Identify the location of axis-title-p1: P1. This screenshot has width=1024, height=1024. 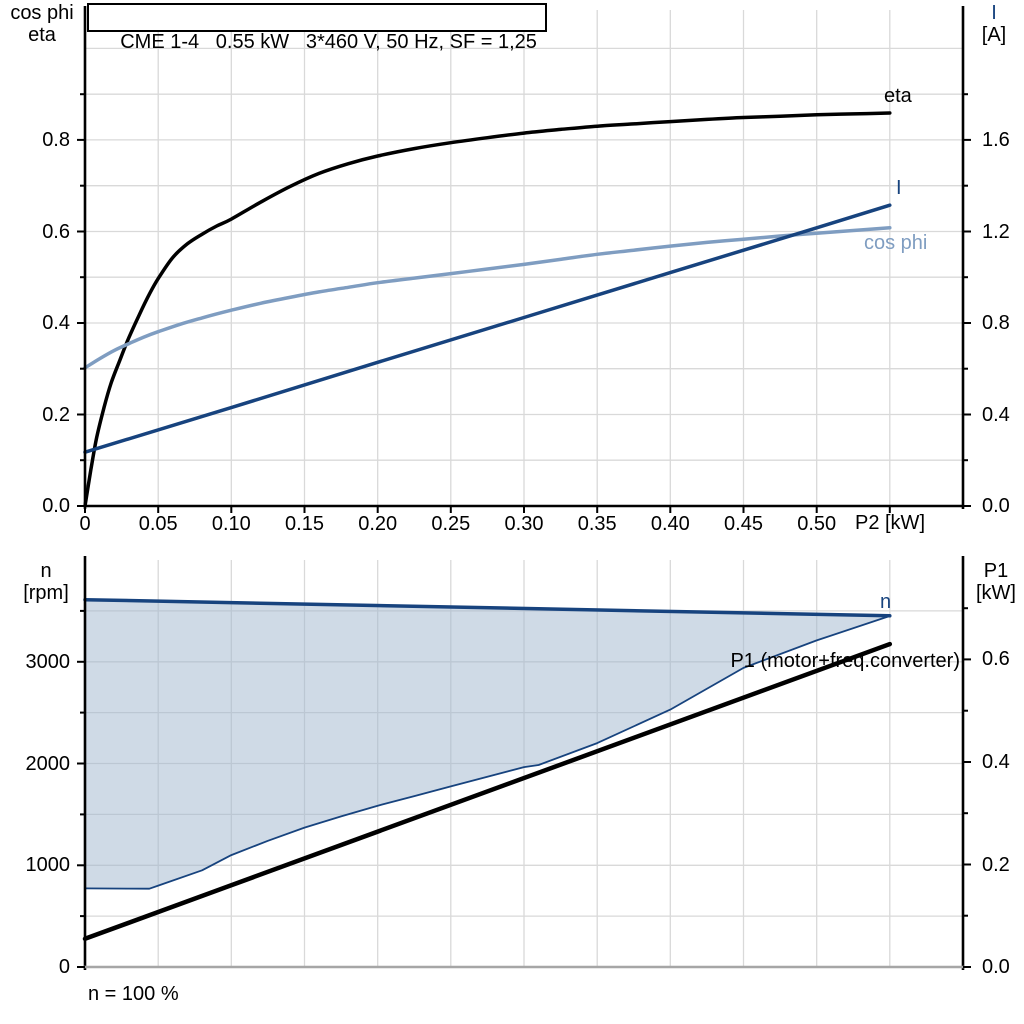
(996, 571).